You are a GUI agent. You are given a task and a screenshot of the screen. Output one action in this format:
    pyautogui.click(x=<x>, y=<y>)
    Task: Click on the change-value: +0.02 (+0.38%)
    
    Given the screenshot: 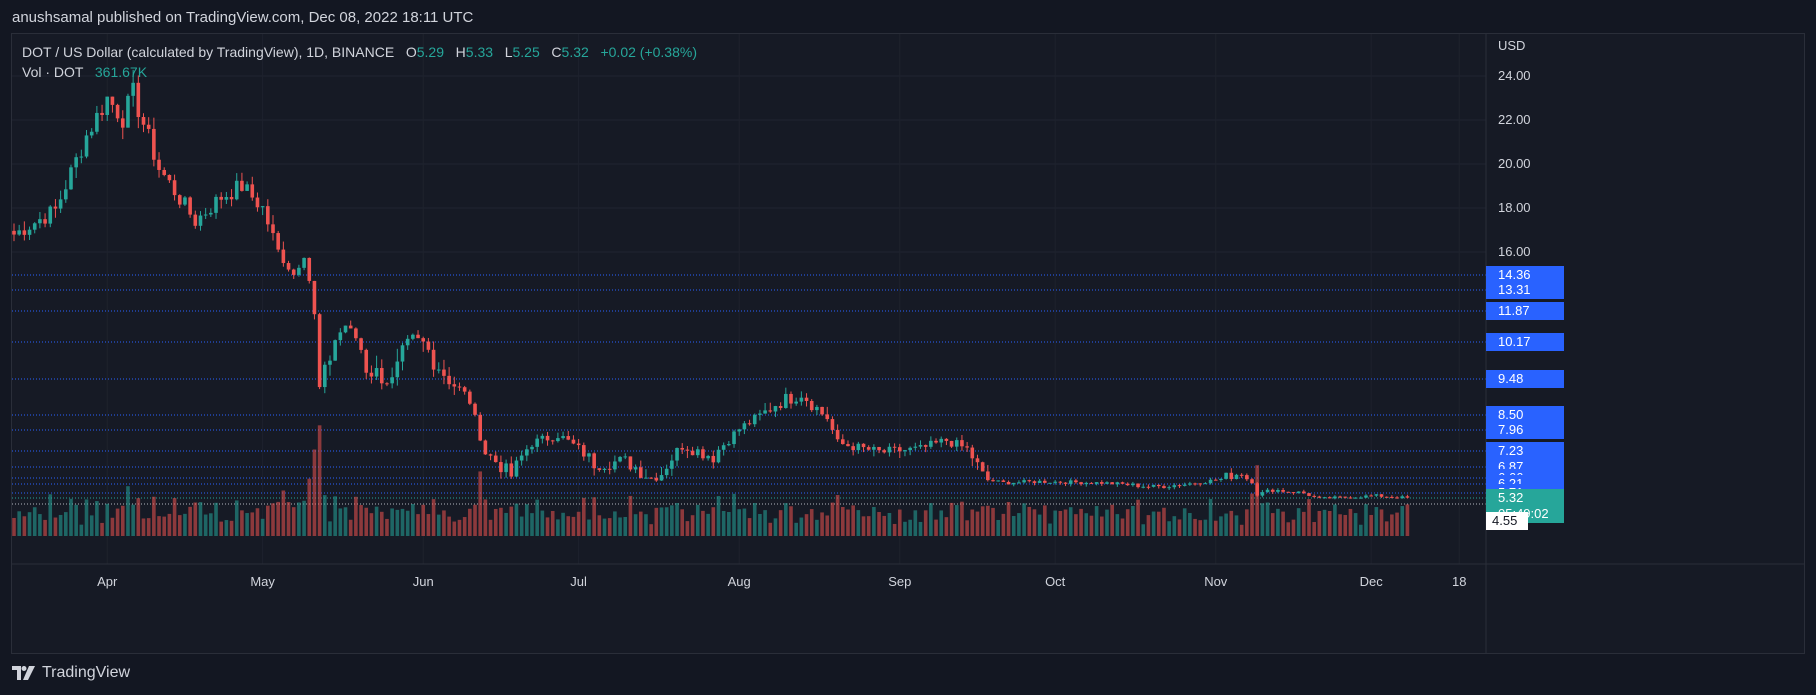 What is the action you would take?
    pyautogui.click(x=648, y=52)
    